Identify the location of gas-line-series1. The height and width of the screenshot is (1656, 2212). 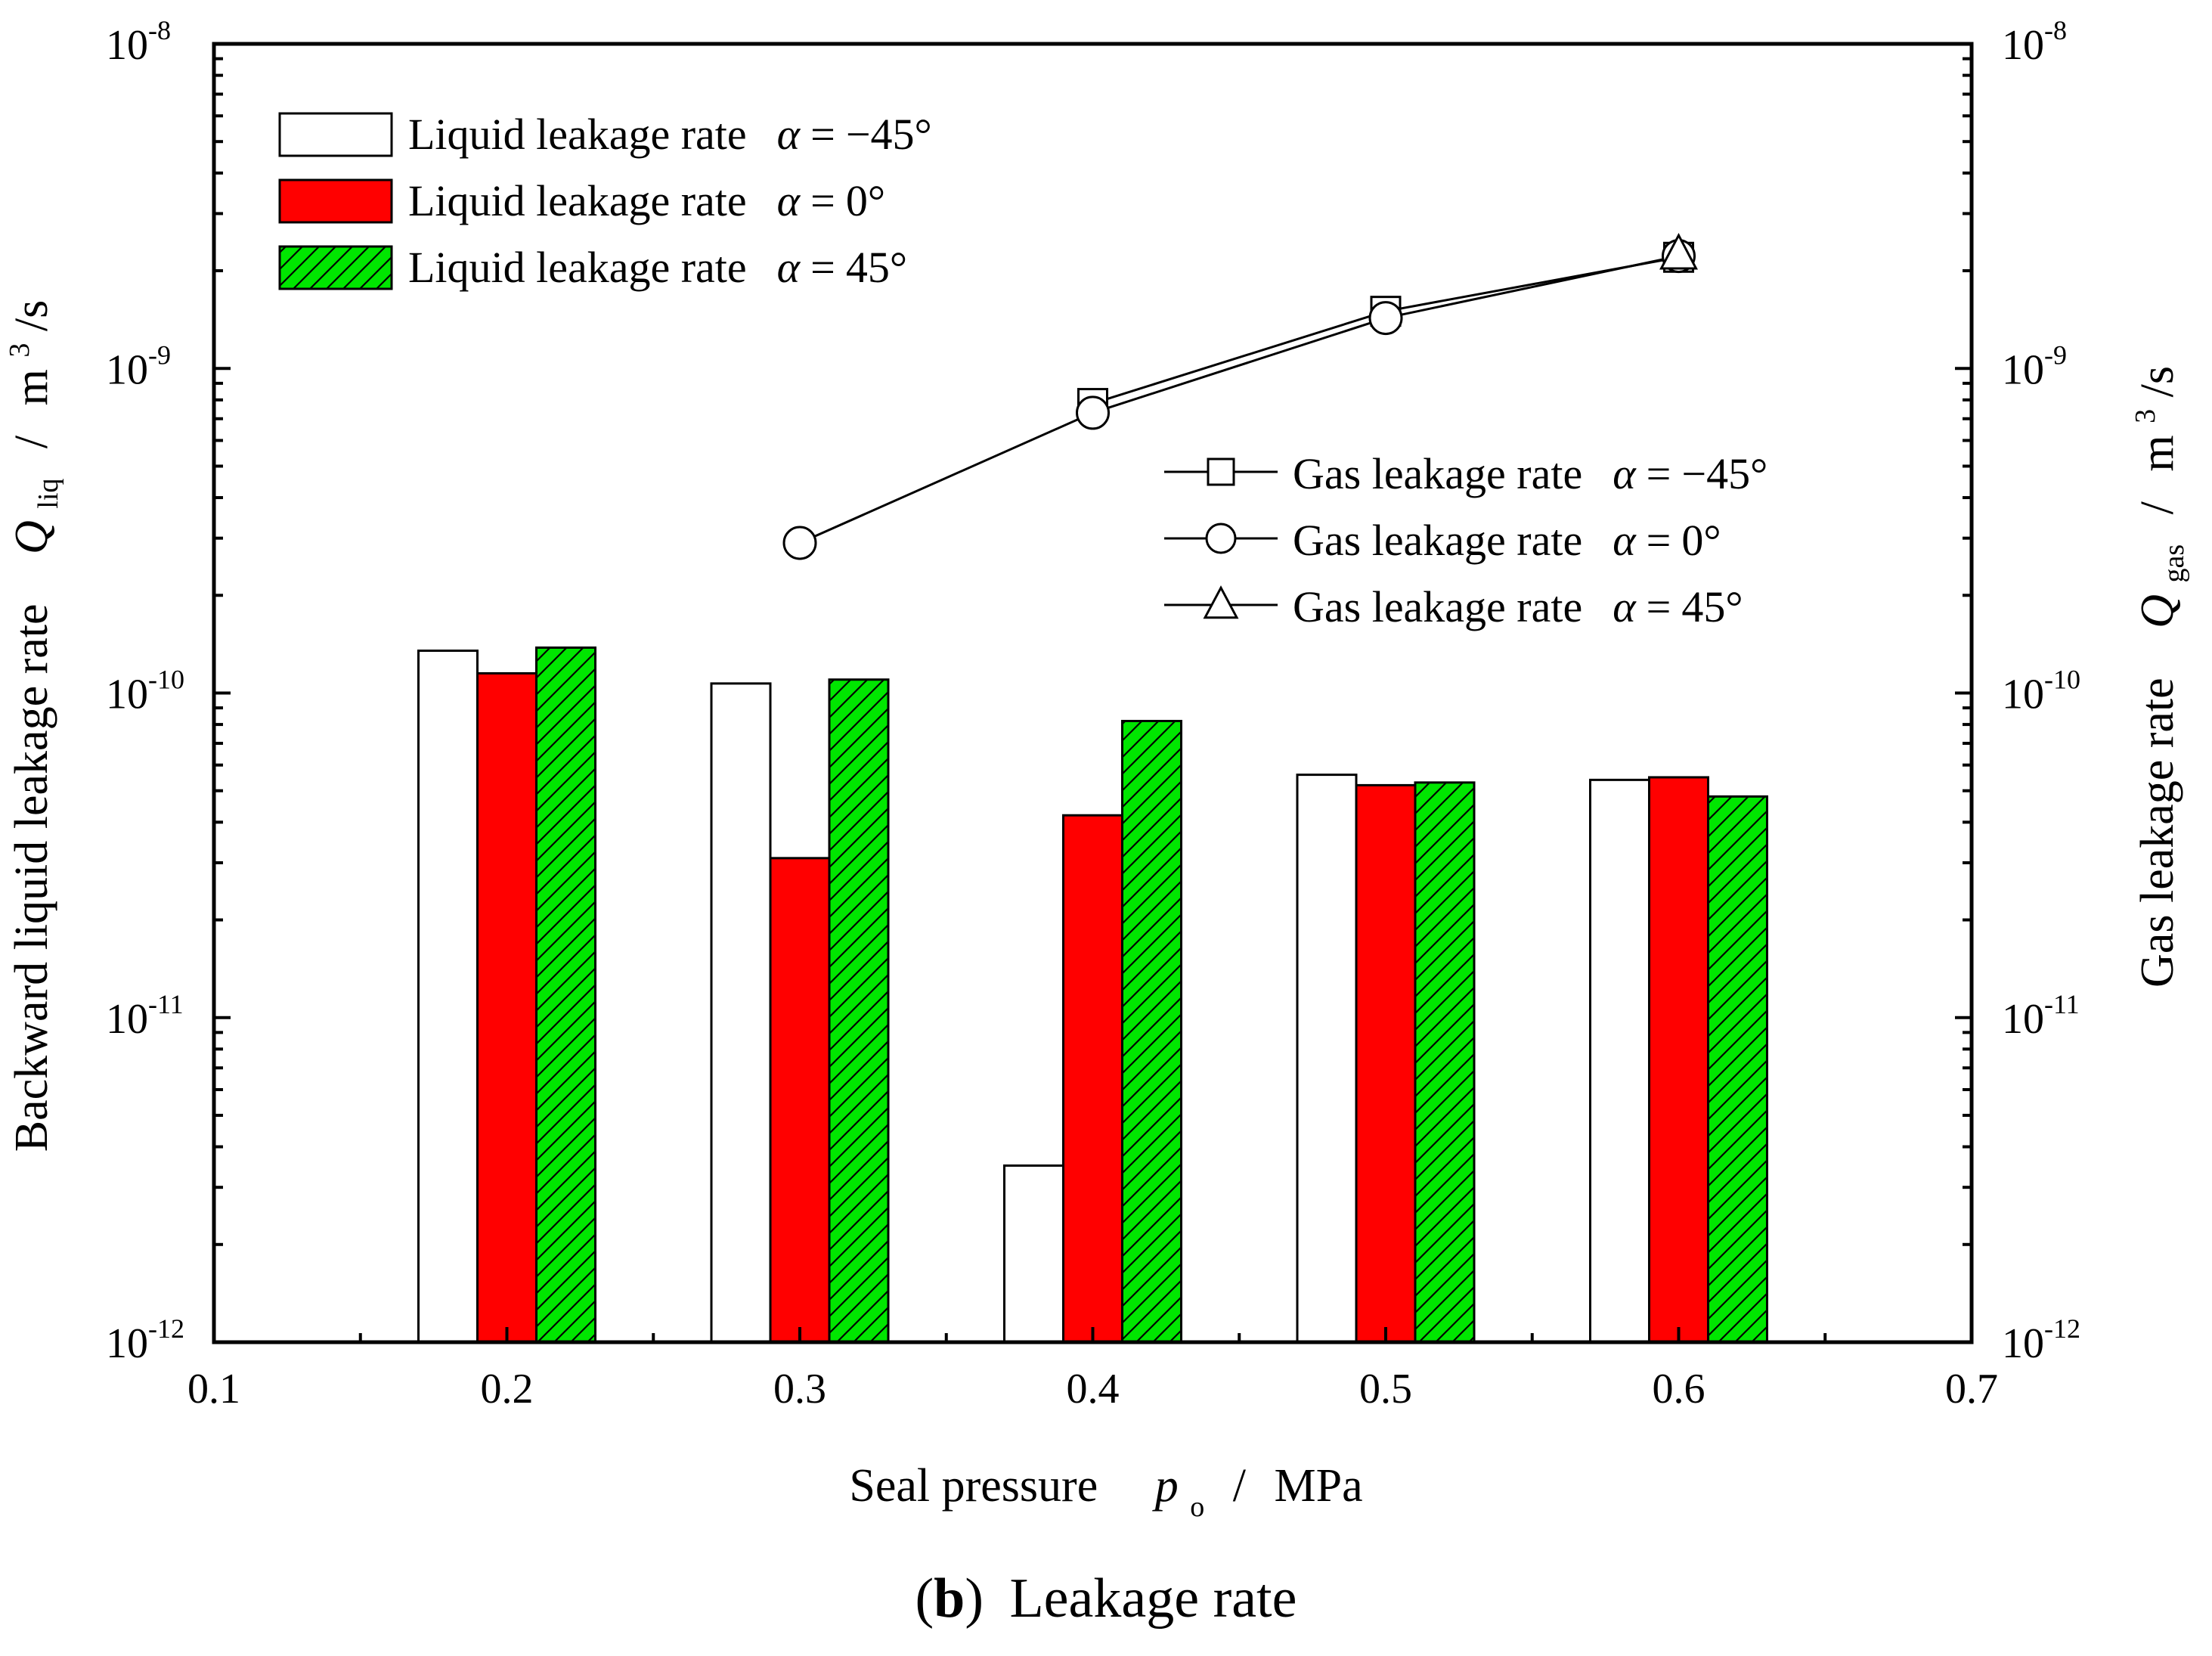
(1239, 399).